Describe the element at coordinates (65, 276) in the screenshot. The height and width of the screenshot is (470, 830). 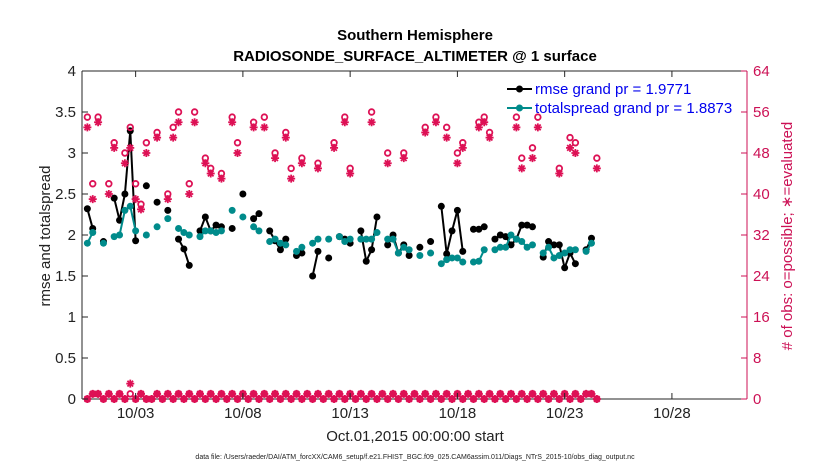
I see `y-tick-label: 1.5` at that location.